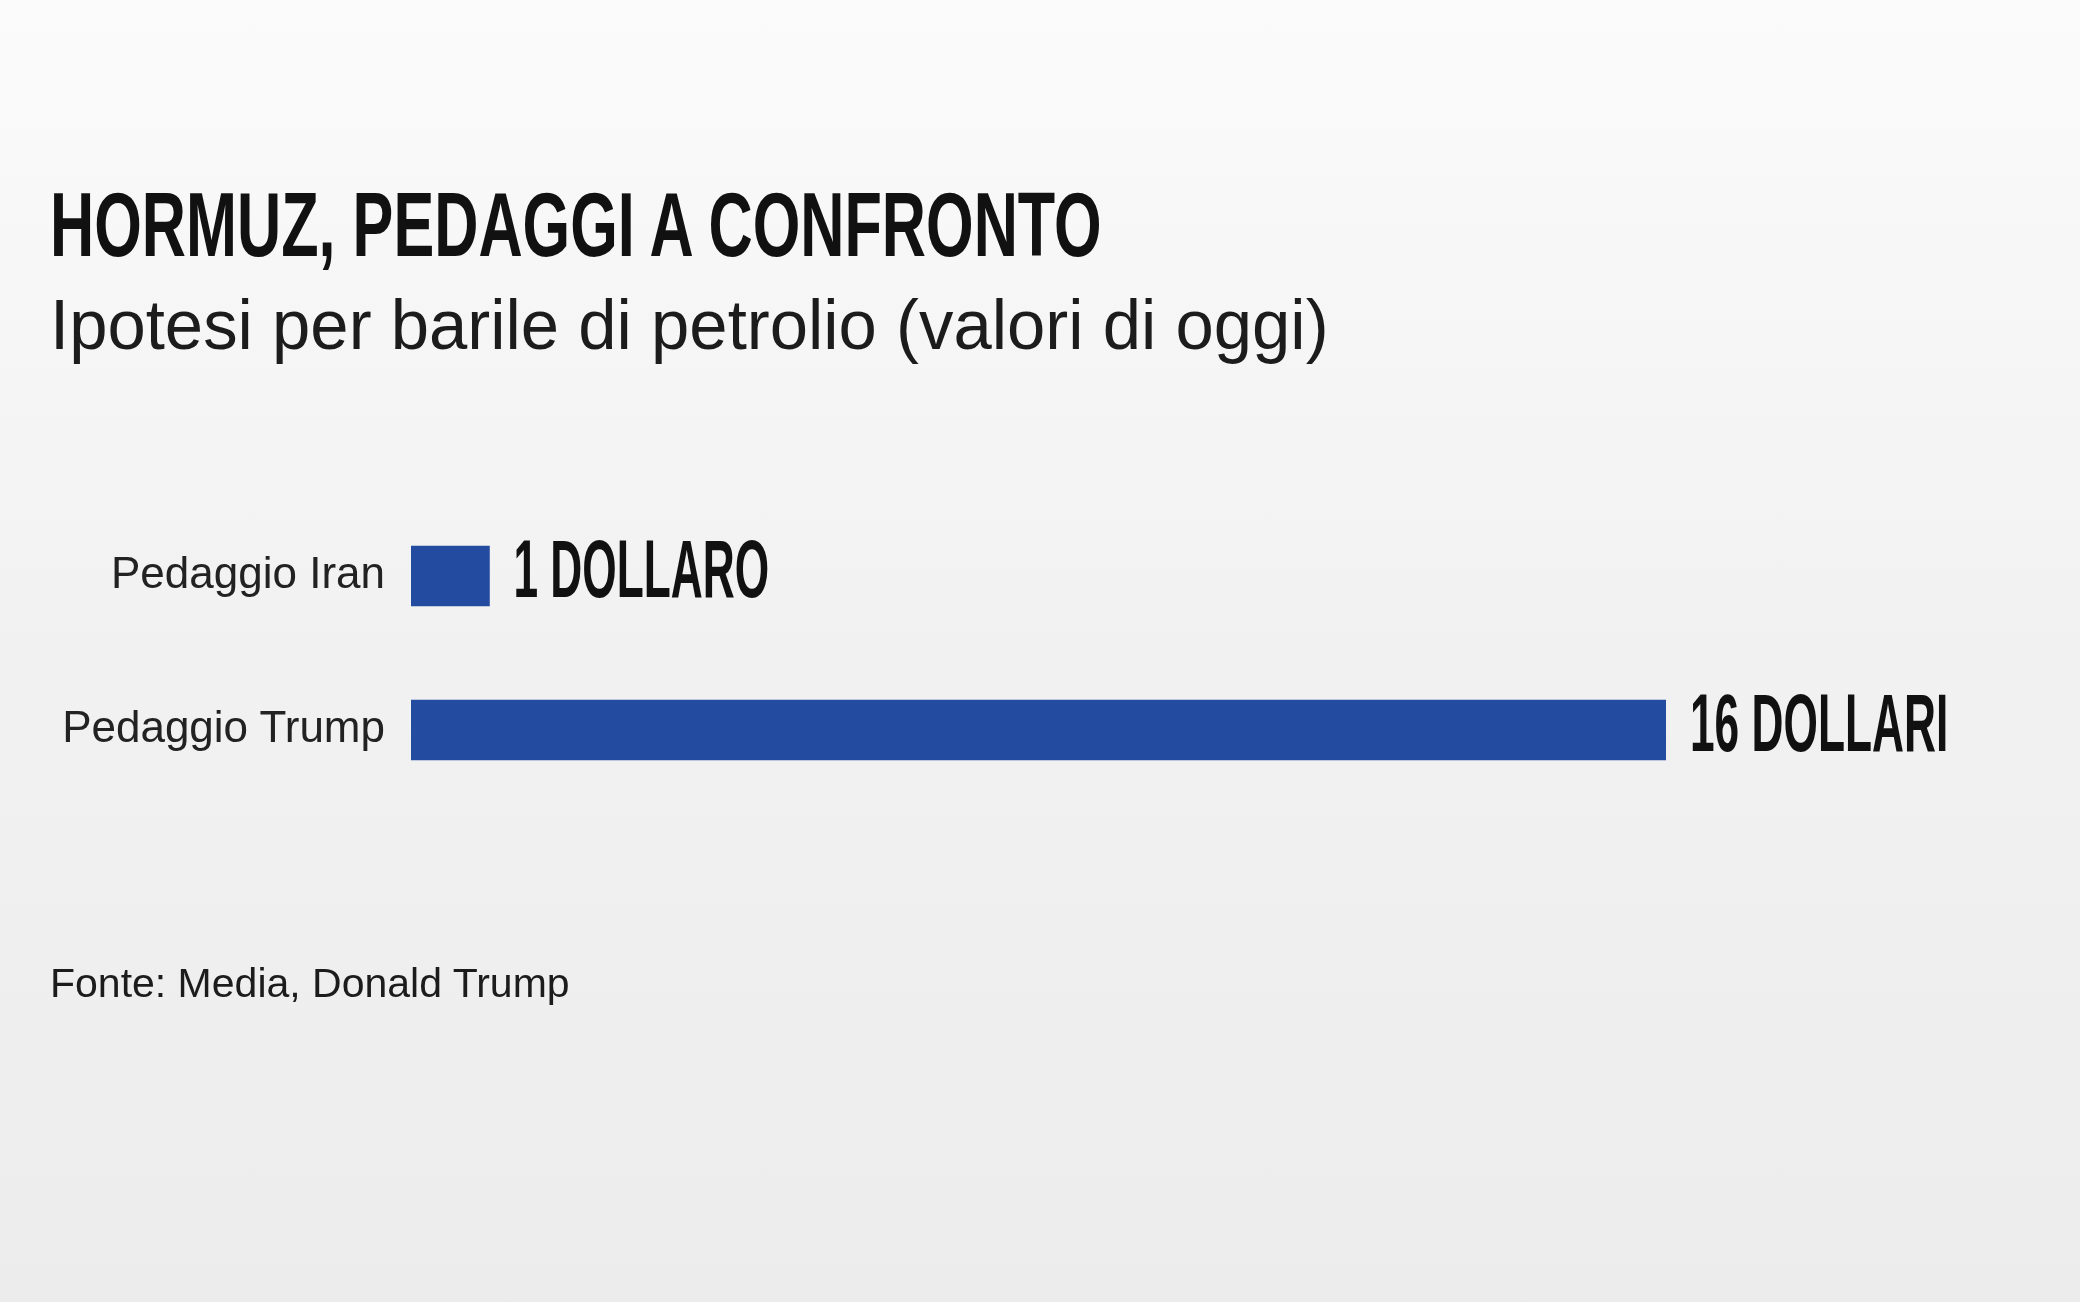 This screenshot has height=1302, width=2080. What do you see at coordinates (248, 573) in the screenshot?
I see `y-tick-label: Pedaggio Iran` at bounding box center [248, 573].